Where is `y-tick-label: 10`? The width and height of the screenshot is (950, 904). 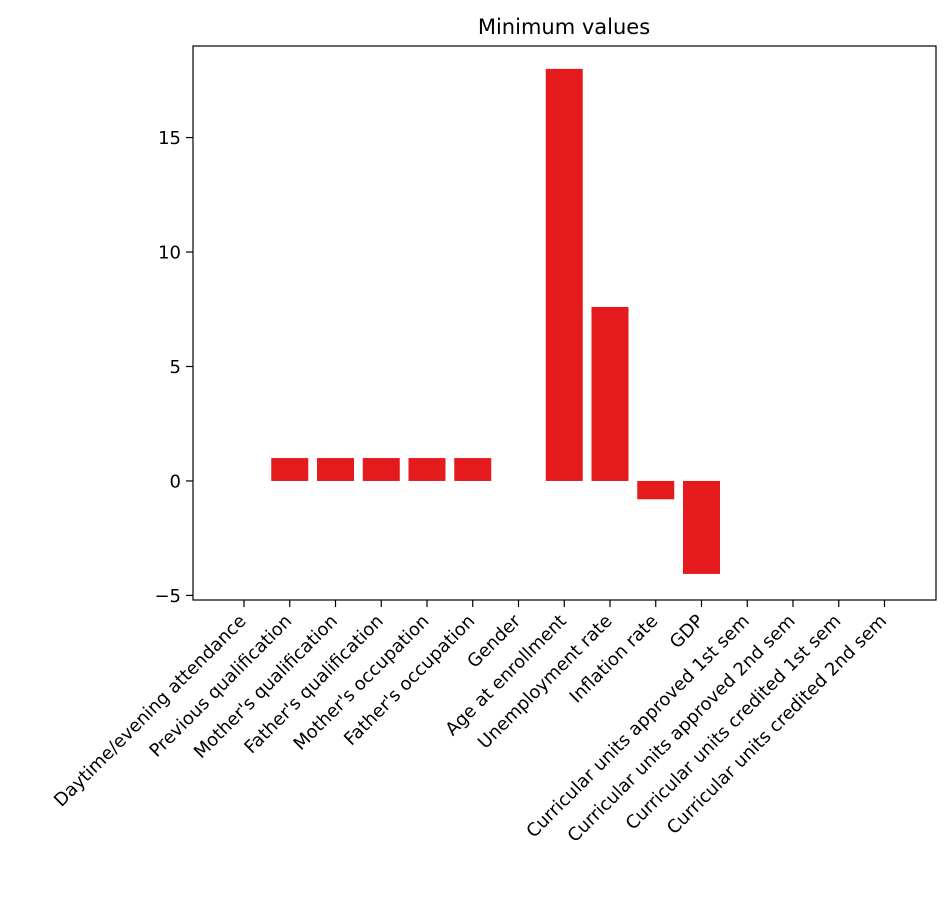 y-tick-label: 10 is located at coordinates (169, 253).